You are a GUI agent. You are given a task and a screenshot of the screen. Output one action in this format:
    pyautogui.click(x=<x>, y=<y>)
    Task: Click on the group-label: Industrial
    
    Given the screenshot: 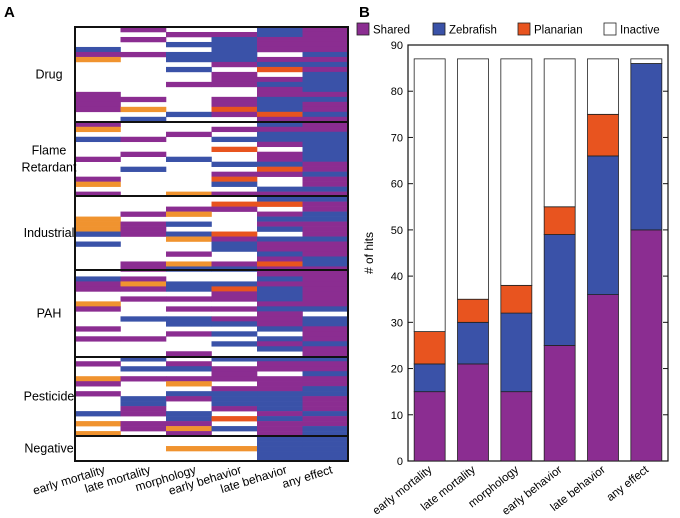 What is the action you would take?
    pyautogui.click(x=49, y=233)
    